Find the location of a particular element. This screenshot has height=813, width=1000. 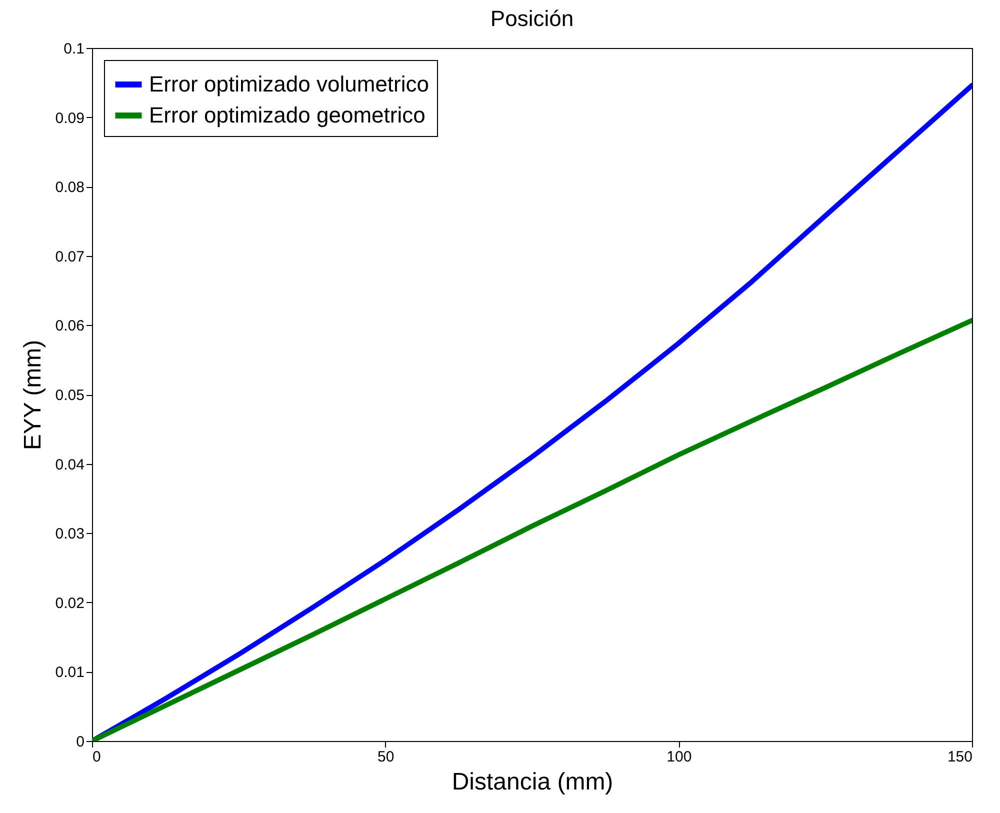

y-tick-label: 0.1 is located at coordinates (74, 49).